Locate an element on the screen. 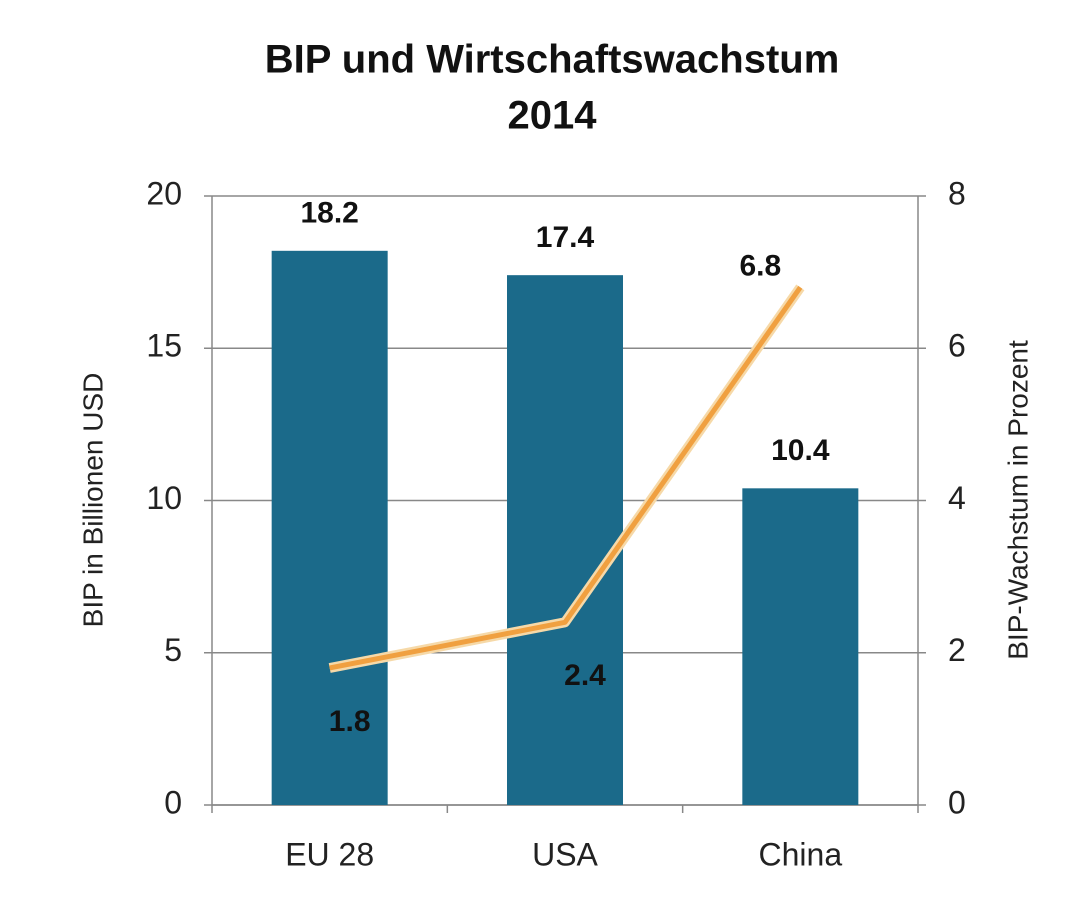 The width and height of the screenshot is (1081, 900). line-value-label: 6.8 is located at coordinates (760, 265).